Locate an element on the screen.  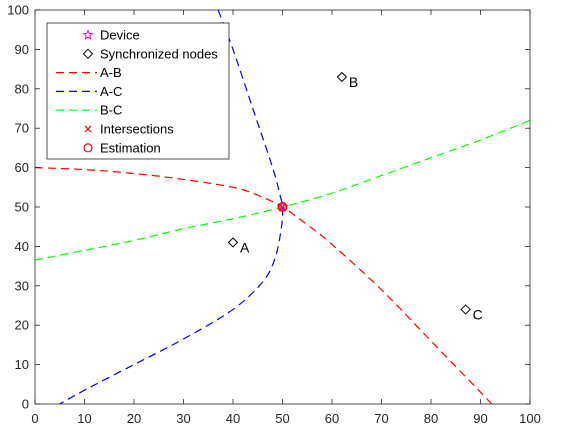
y-tick-label: 60 is located at coordinates (22, 167).